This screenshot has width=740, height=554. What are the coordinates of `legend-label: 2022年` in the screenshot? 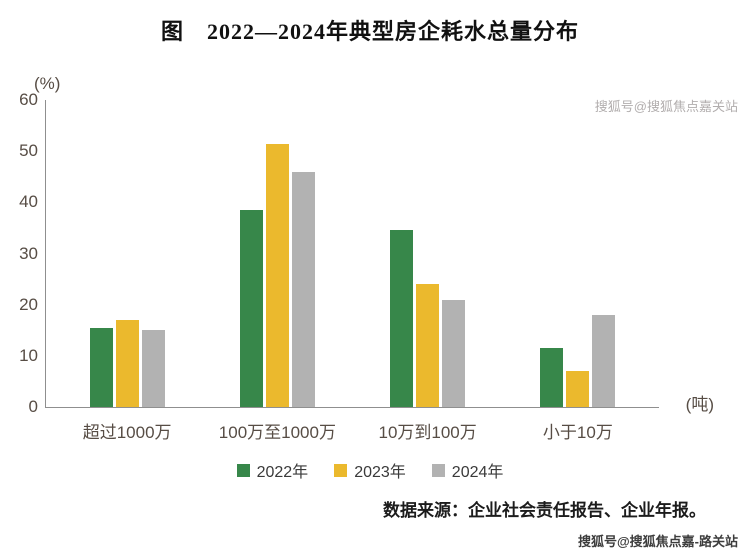 It's located at (282, 472).